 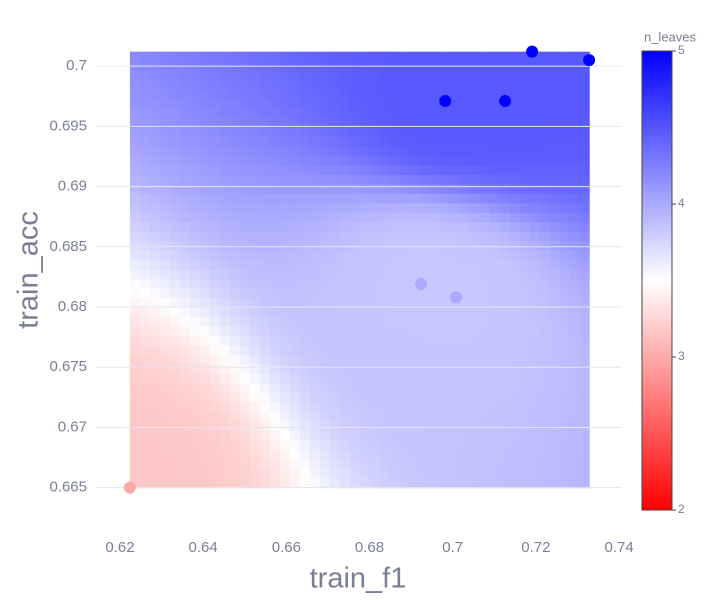 I want to click on x-tick-label: 0.66, so click(x=286, y=547).